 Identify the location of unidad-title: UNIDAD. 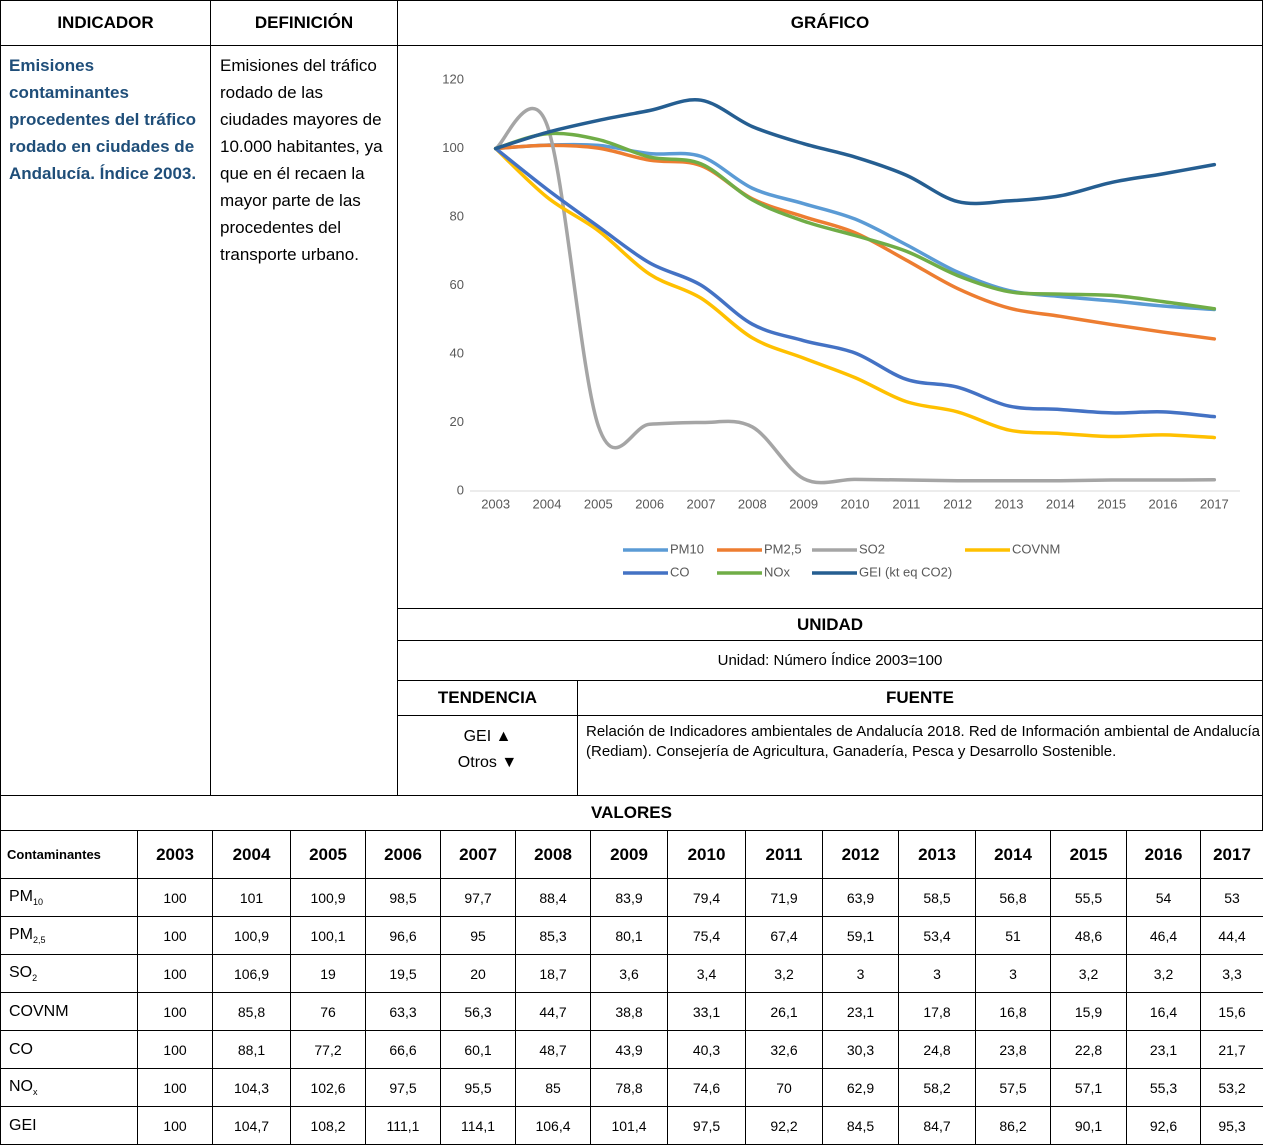
(830, 624).